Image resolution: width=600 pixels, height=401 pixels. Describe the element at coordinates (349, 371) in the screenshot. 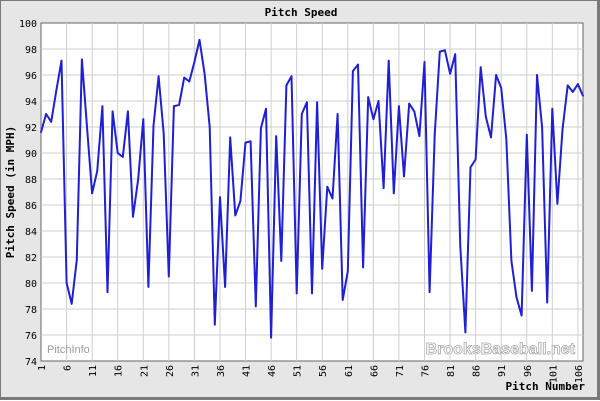

I see `x-tick-label: 61` at that location.